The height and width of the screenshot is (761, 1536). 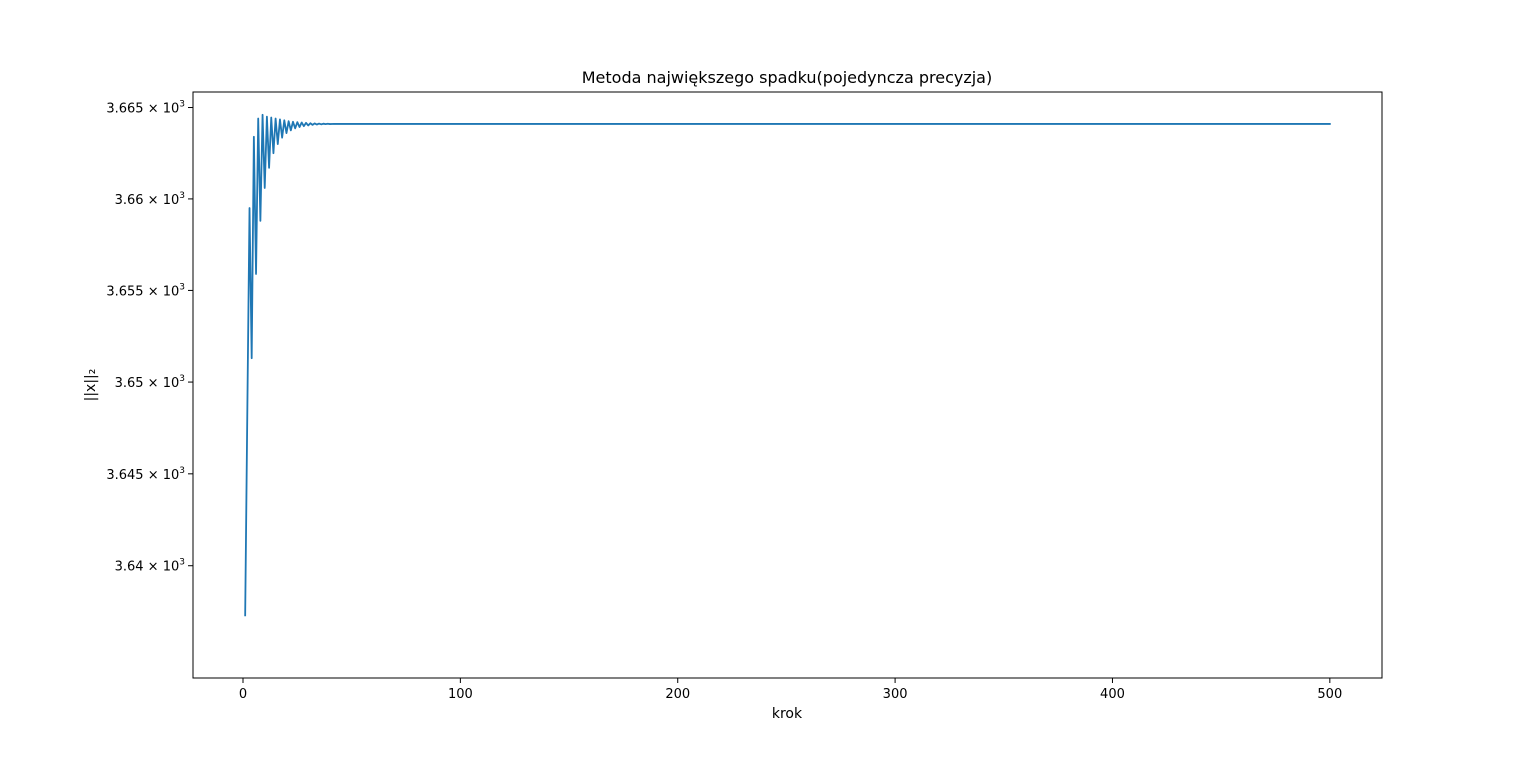 I want to click on y-axis-label: ||x||₂, so click(x=91, y=385).